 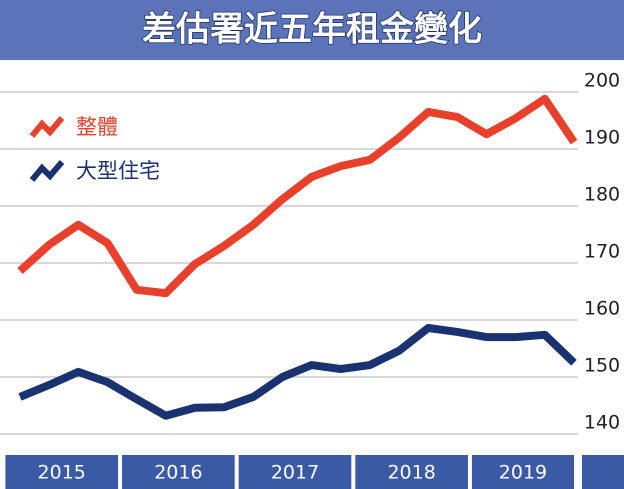 I want to click on x-group-label: 2015, so click(x=62, y=473).